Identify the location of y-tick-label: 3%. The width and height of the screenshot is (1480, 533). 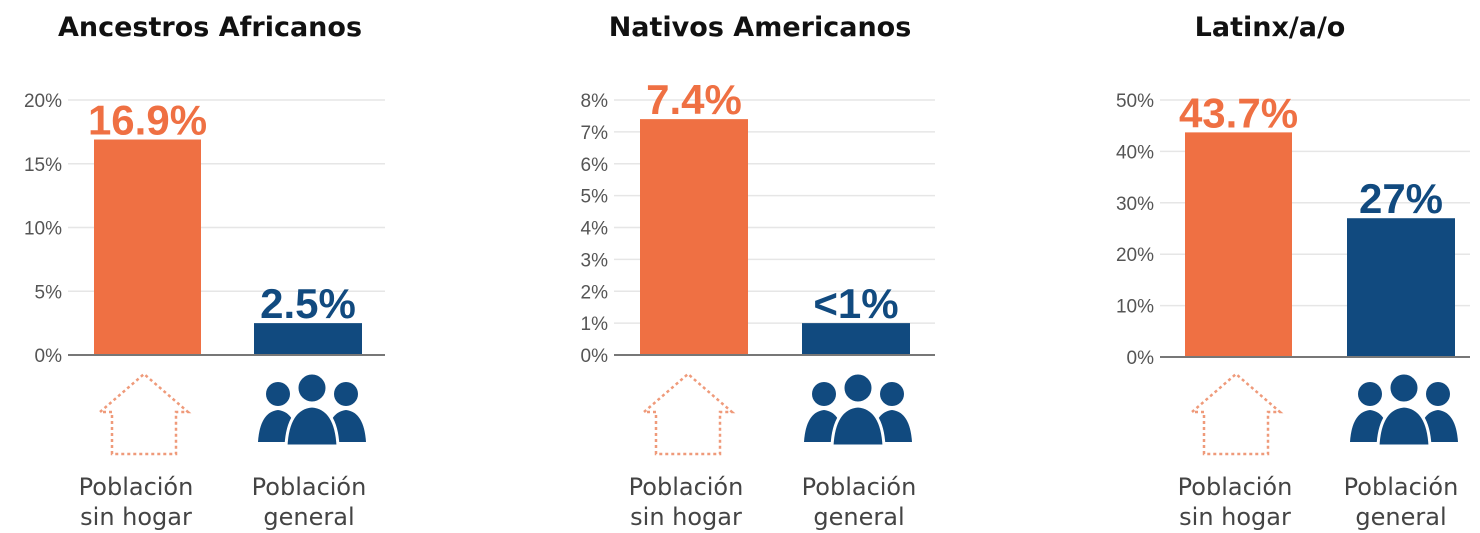
(595, 260).